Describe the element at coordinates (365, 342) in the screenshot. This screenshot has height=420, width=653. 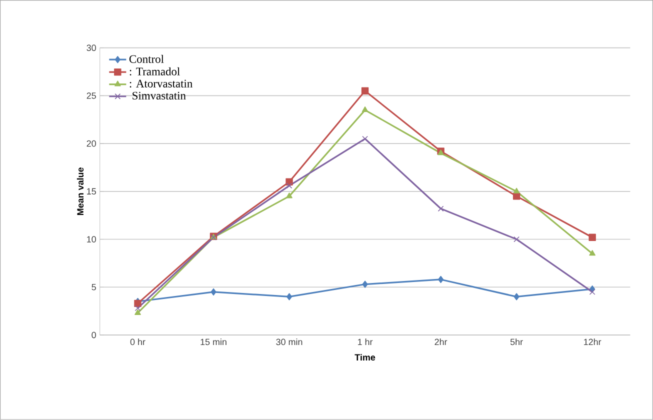
I see `x-tick-label: 1 hr` at that location.